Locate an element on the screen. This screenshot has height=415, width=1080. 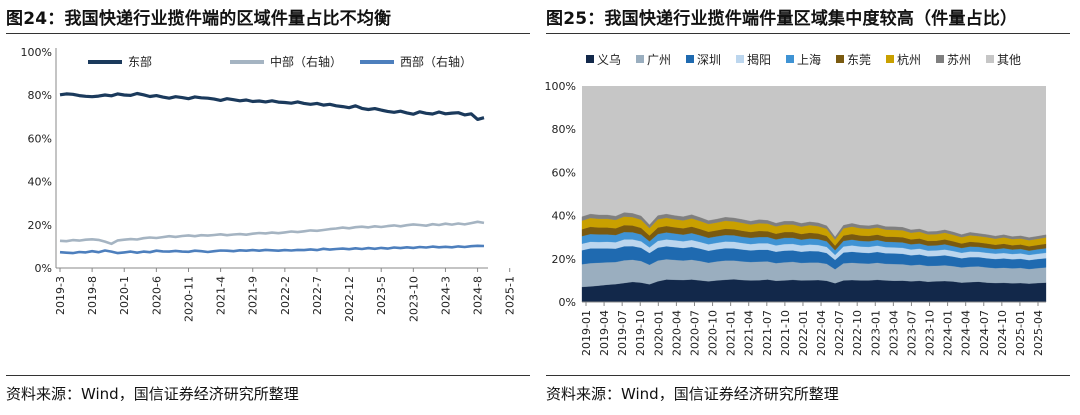
x-tick-label: 2019-8 is located at coordinates (92, 295).